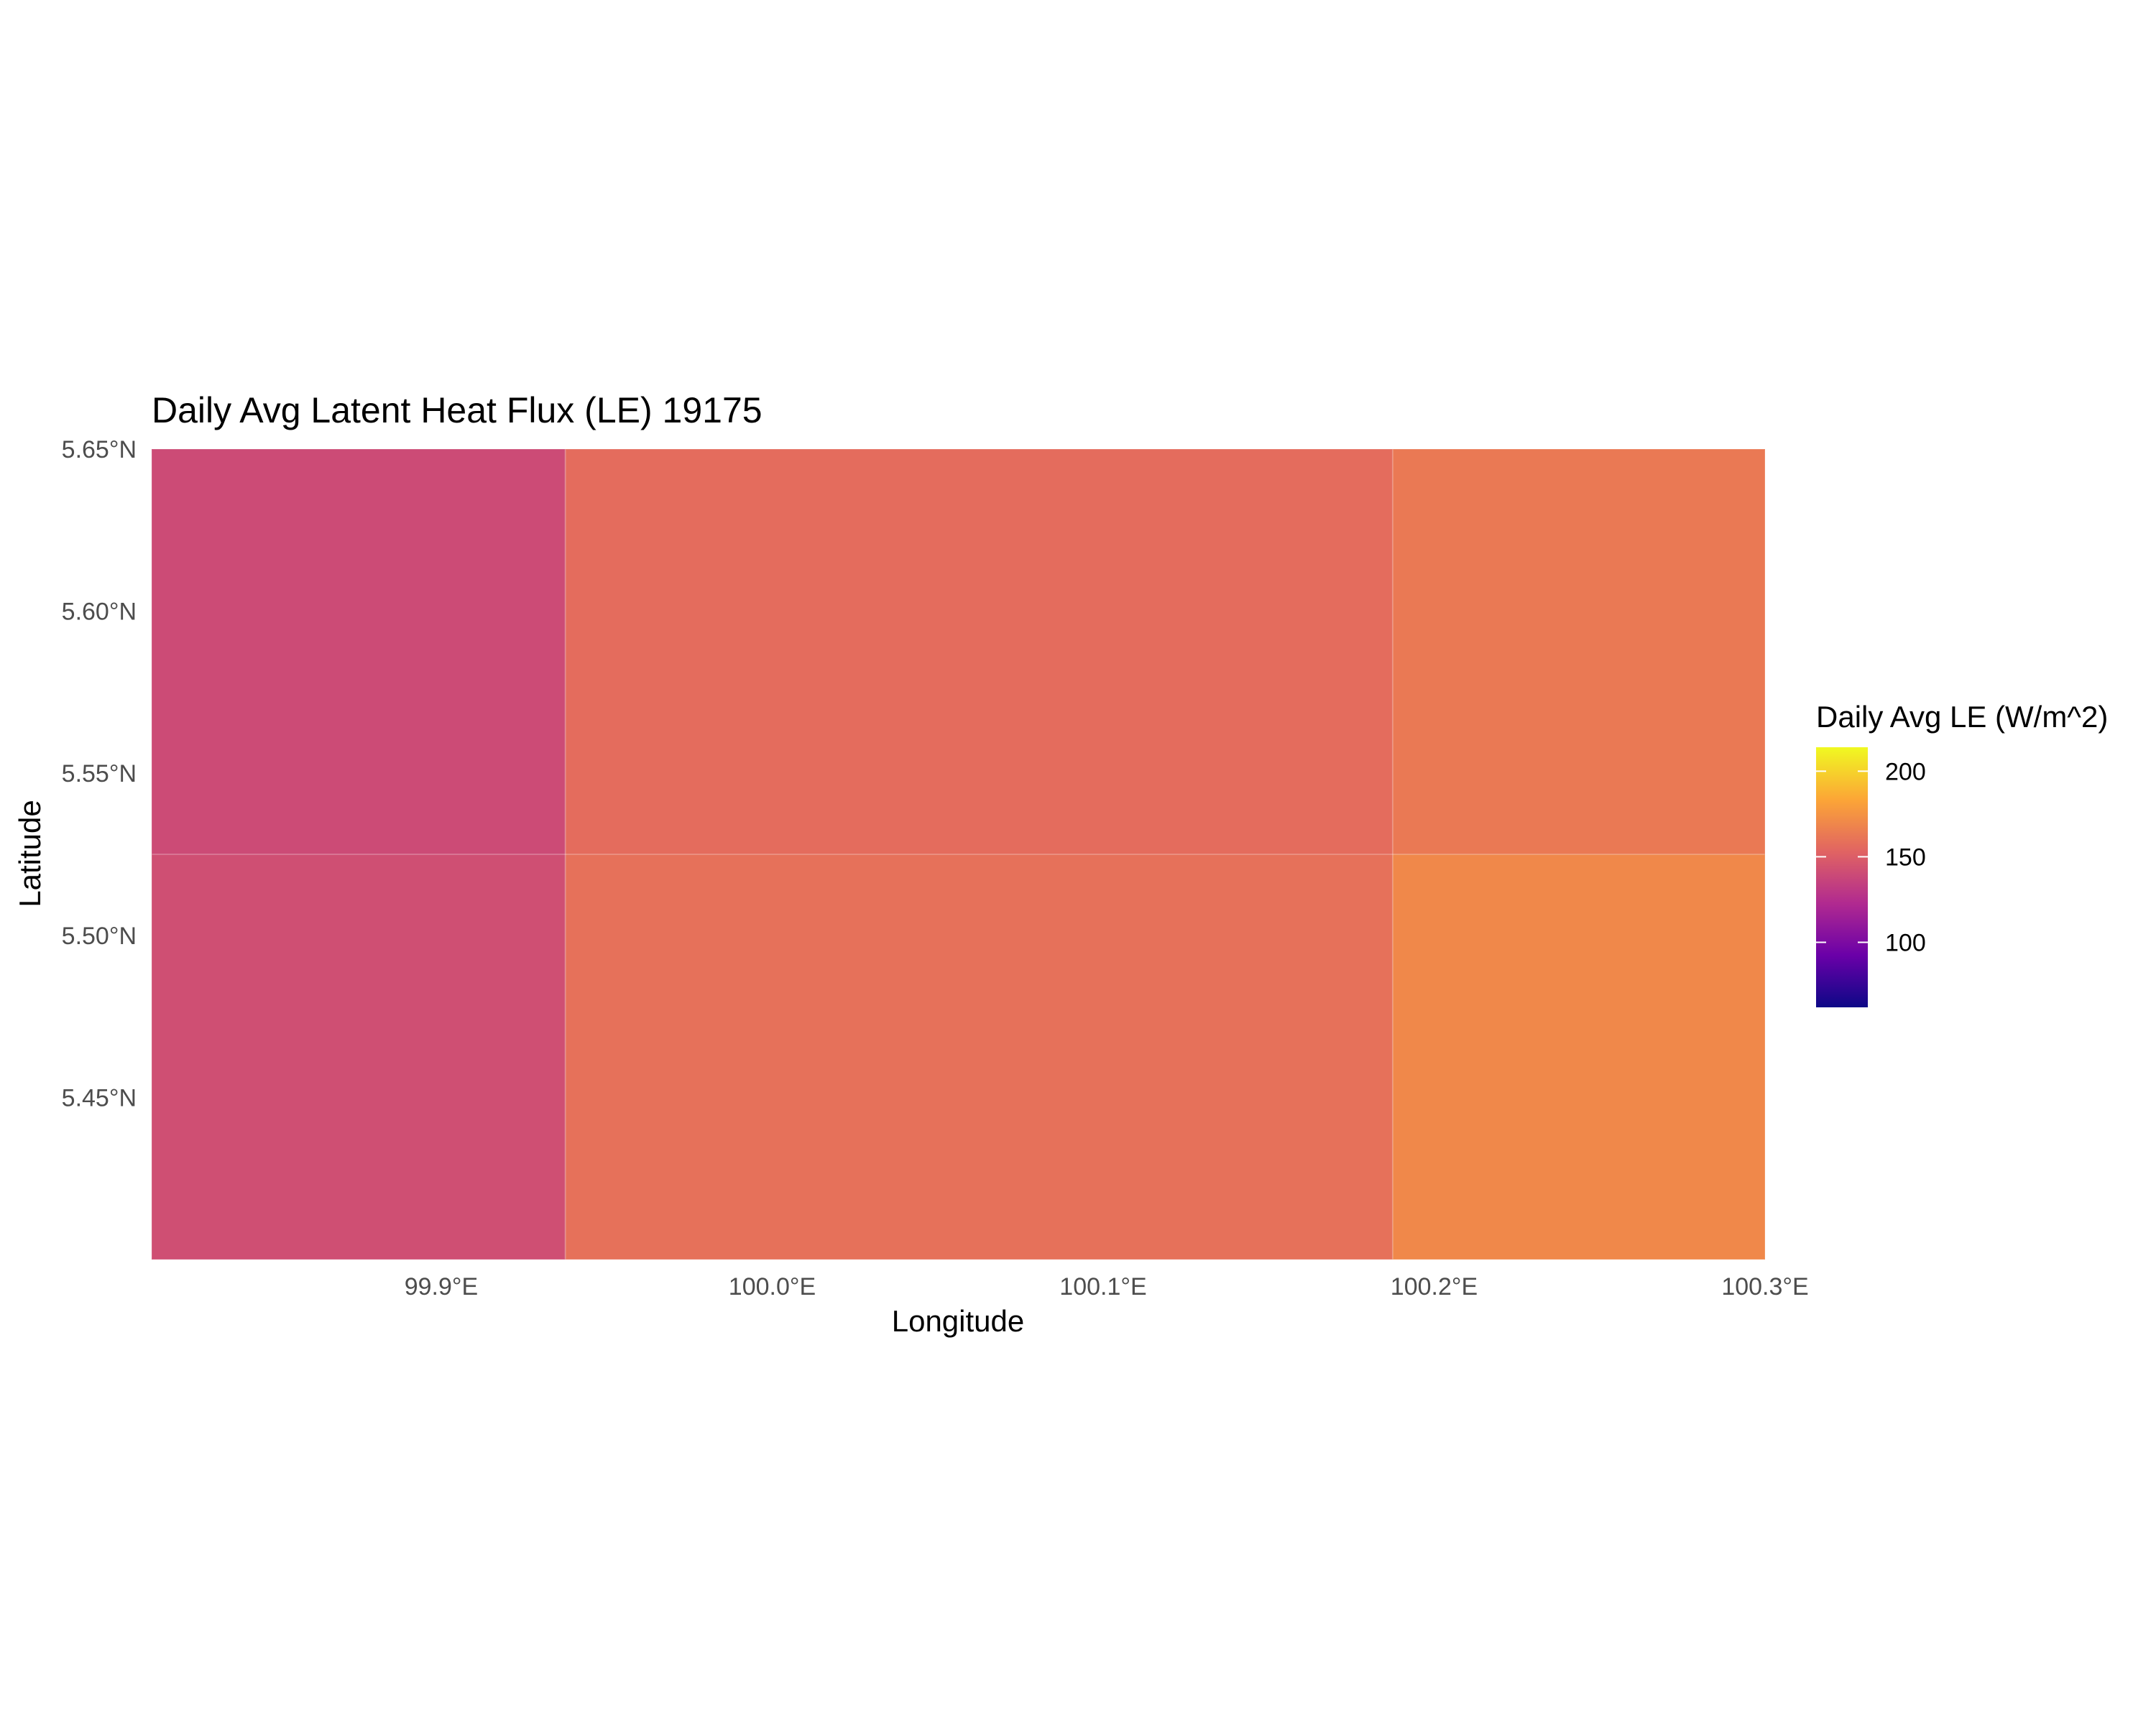  Describe the element at coordinates (772, 1286) in the screenshot. I see `x-tick-label: 100.0°E` at that location.